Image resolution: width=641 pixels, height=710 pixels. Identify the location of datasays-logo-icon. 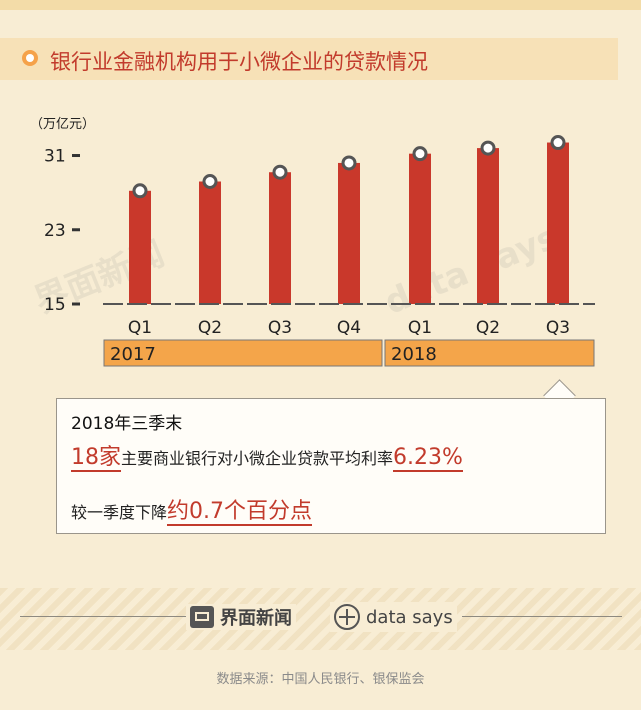
(347, 617).